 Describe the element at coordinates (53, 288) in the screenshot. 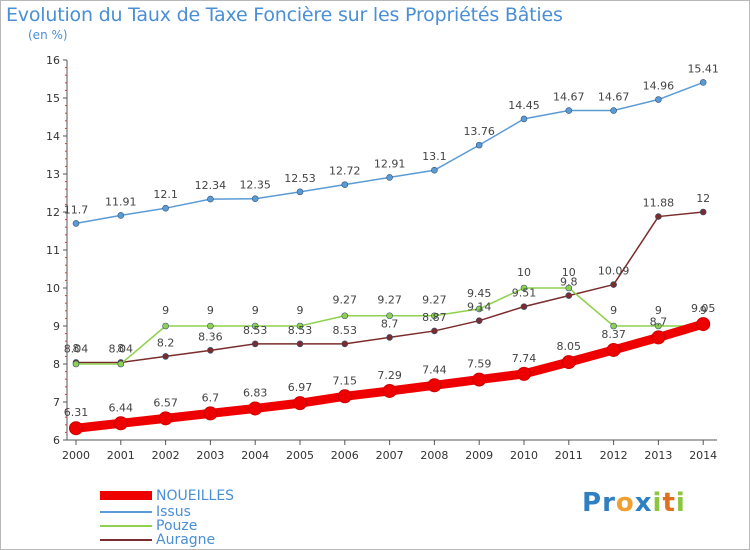

I see `y-tick-label: 10` at that location.